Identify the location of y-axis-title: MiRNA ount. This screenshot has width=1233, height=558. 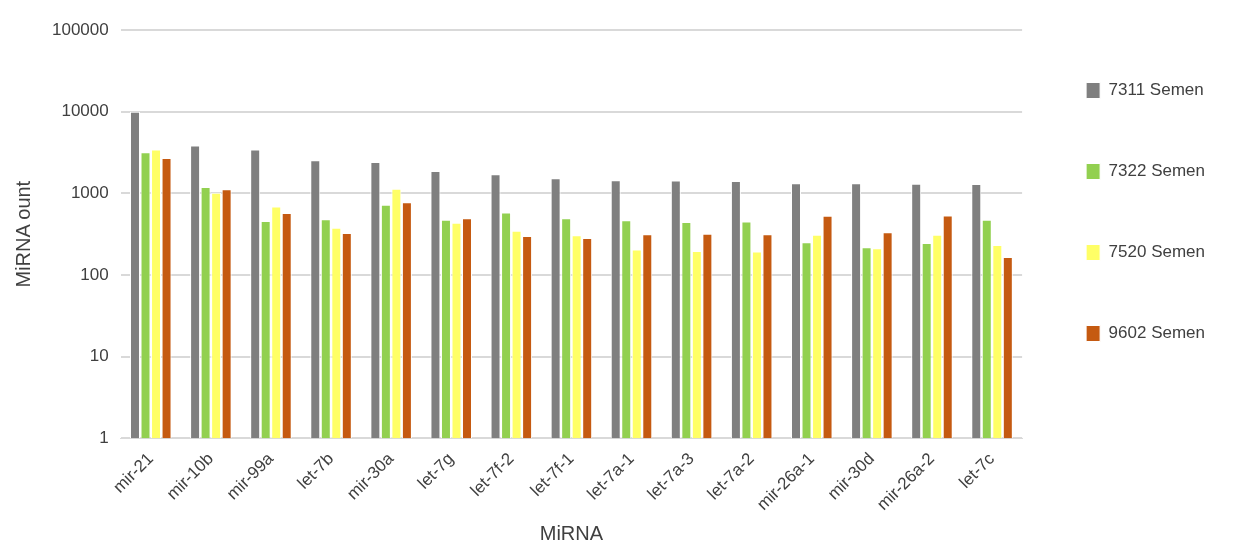
(22, 234).